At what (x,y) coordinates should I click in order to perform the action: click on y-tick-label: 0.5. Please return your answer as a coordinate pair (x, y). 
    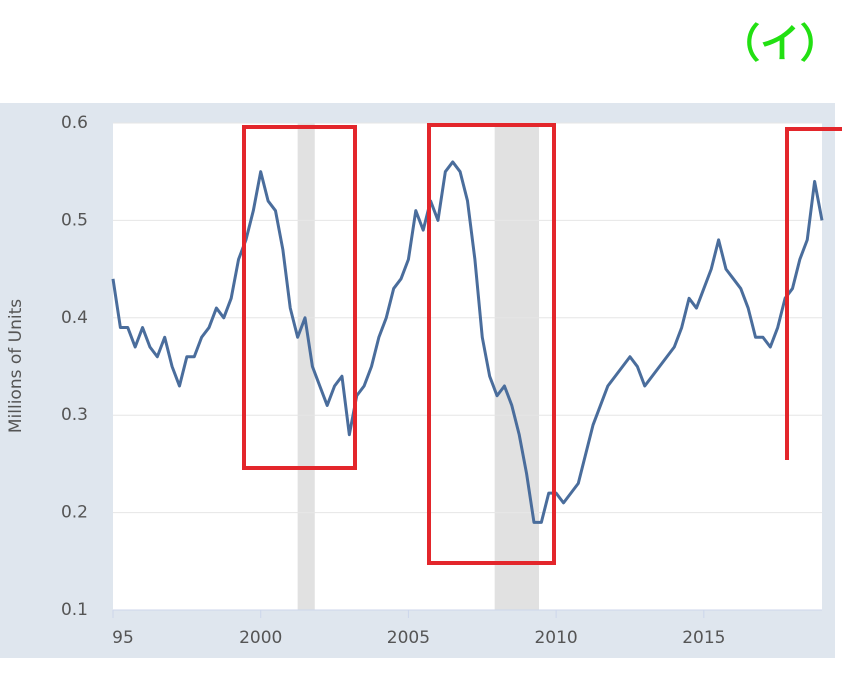
    Looking at the image, I should click on (74, 220).